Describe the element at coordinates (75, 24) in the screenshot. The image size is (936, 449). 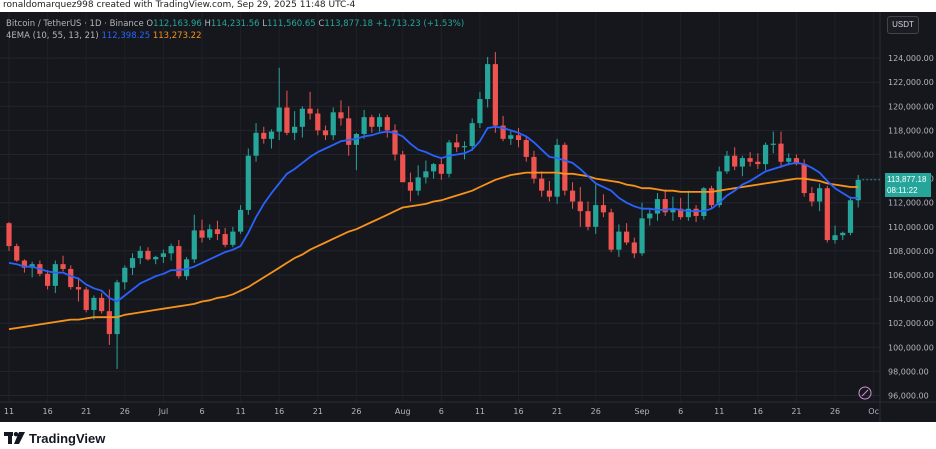
I see `symbol-title: Bitcoin / TetherUS · 1D · Binance` at that location.